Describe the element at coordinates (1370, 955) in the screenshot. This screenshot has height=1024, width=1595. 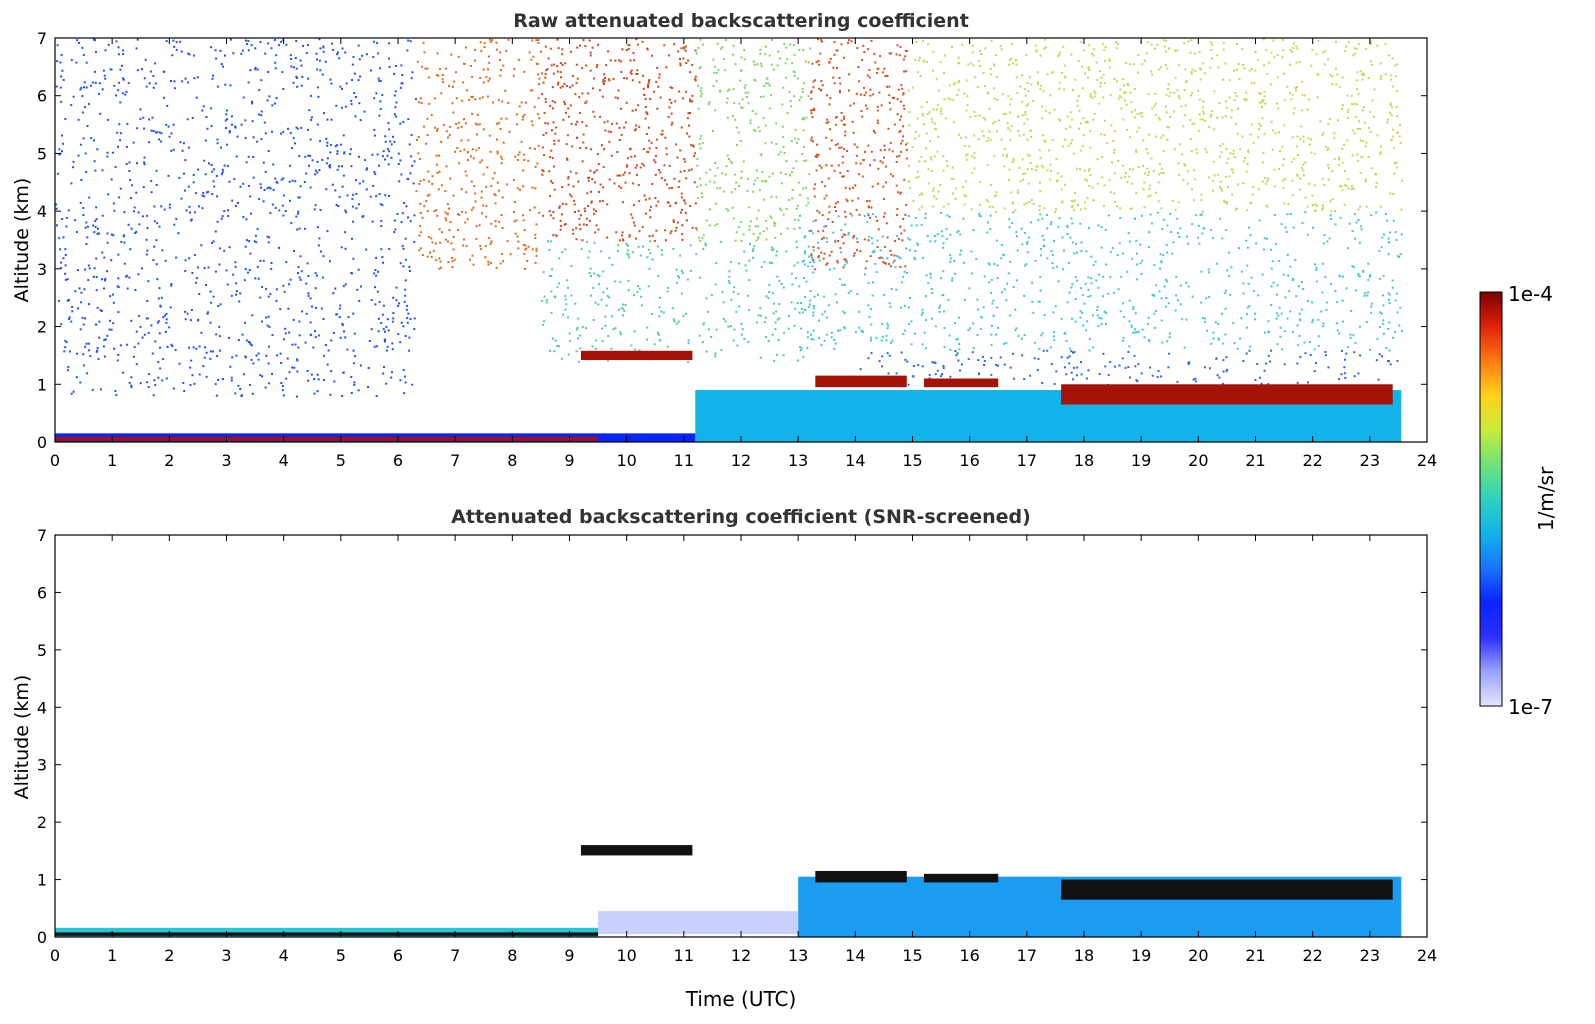
I see `screened-x-tick-label: 23` at that location.